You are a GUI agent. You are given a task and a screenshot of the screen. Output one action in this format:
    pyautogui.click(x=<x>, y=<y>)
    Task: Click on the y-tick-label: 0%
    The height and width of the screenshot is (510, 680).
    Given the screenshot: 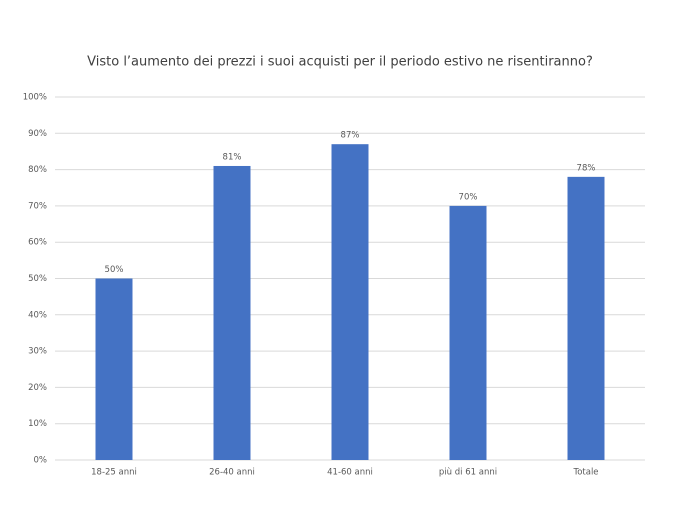 What is the action you would take?
    pyautogui.click(x=41, y=461)
    